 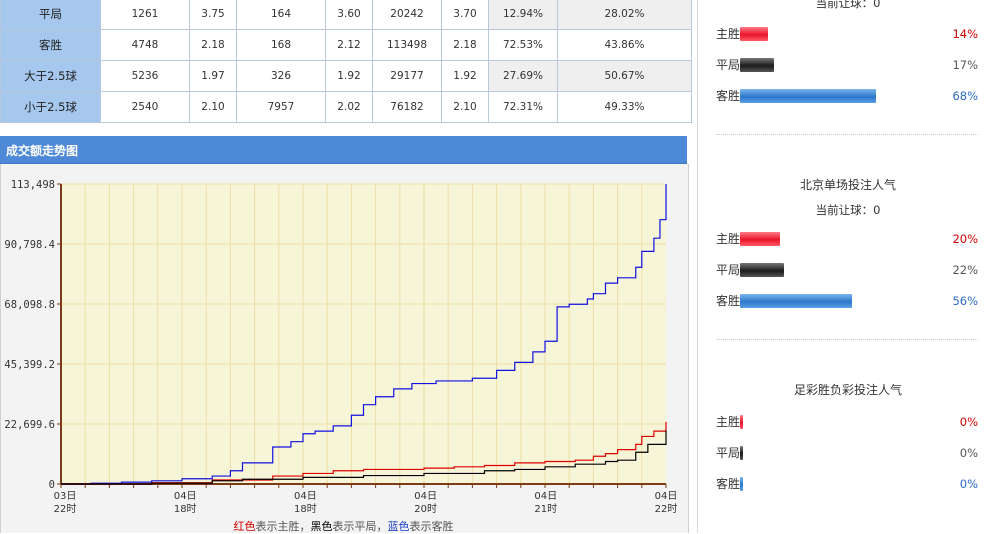 I want to click on table-cell: 3.75, so click(x=213, y=15).